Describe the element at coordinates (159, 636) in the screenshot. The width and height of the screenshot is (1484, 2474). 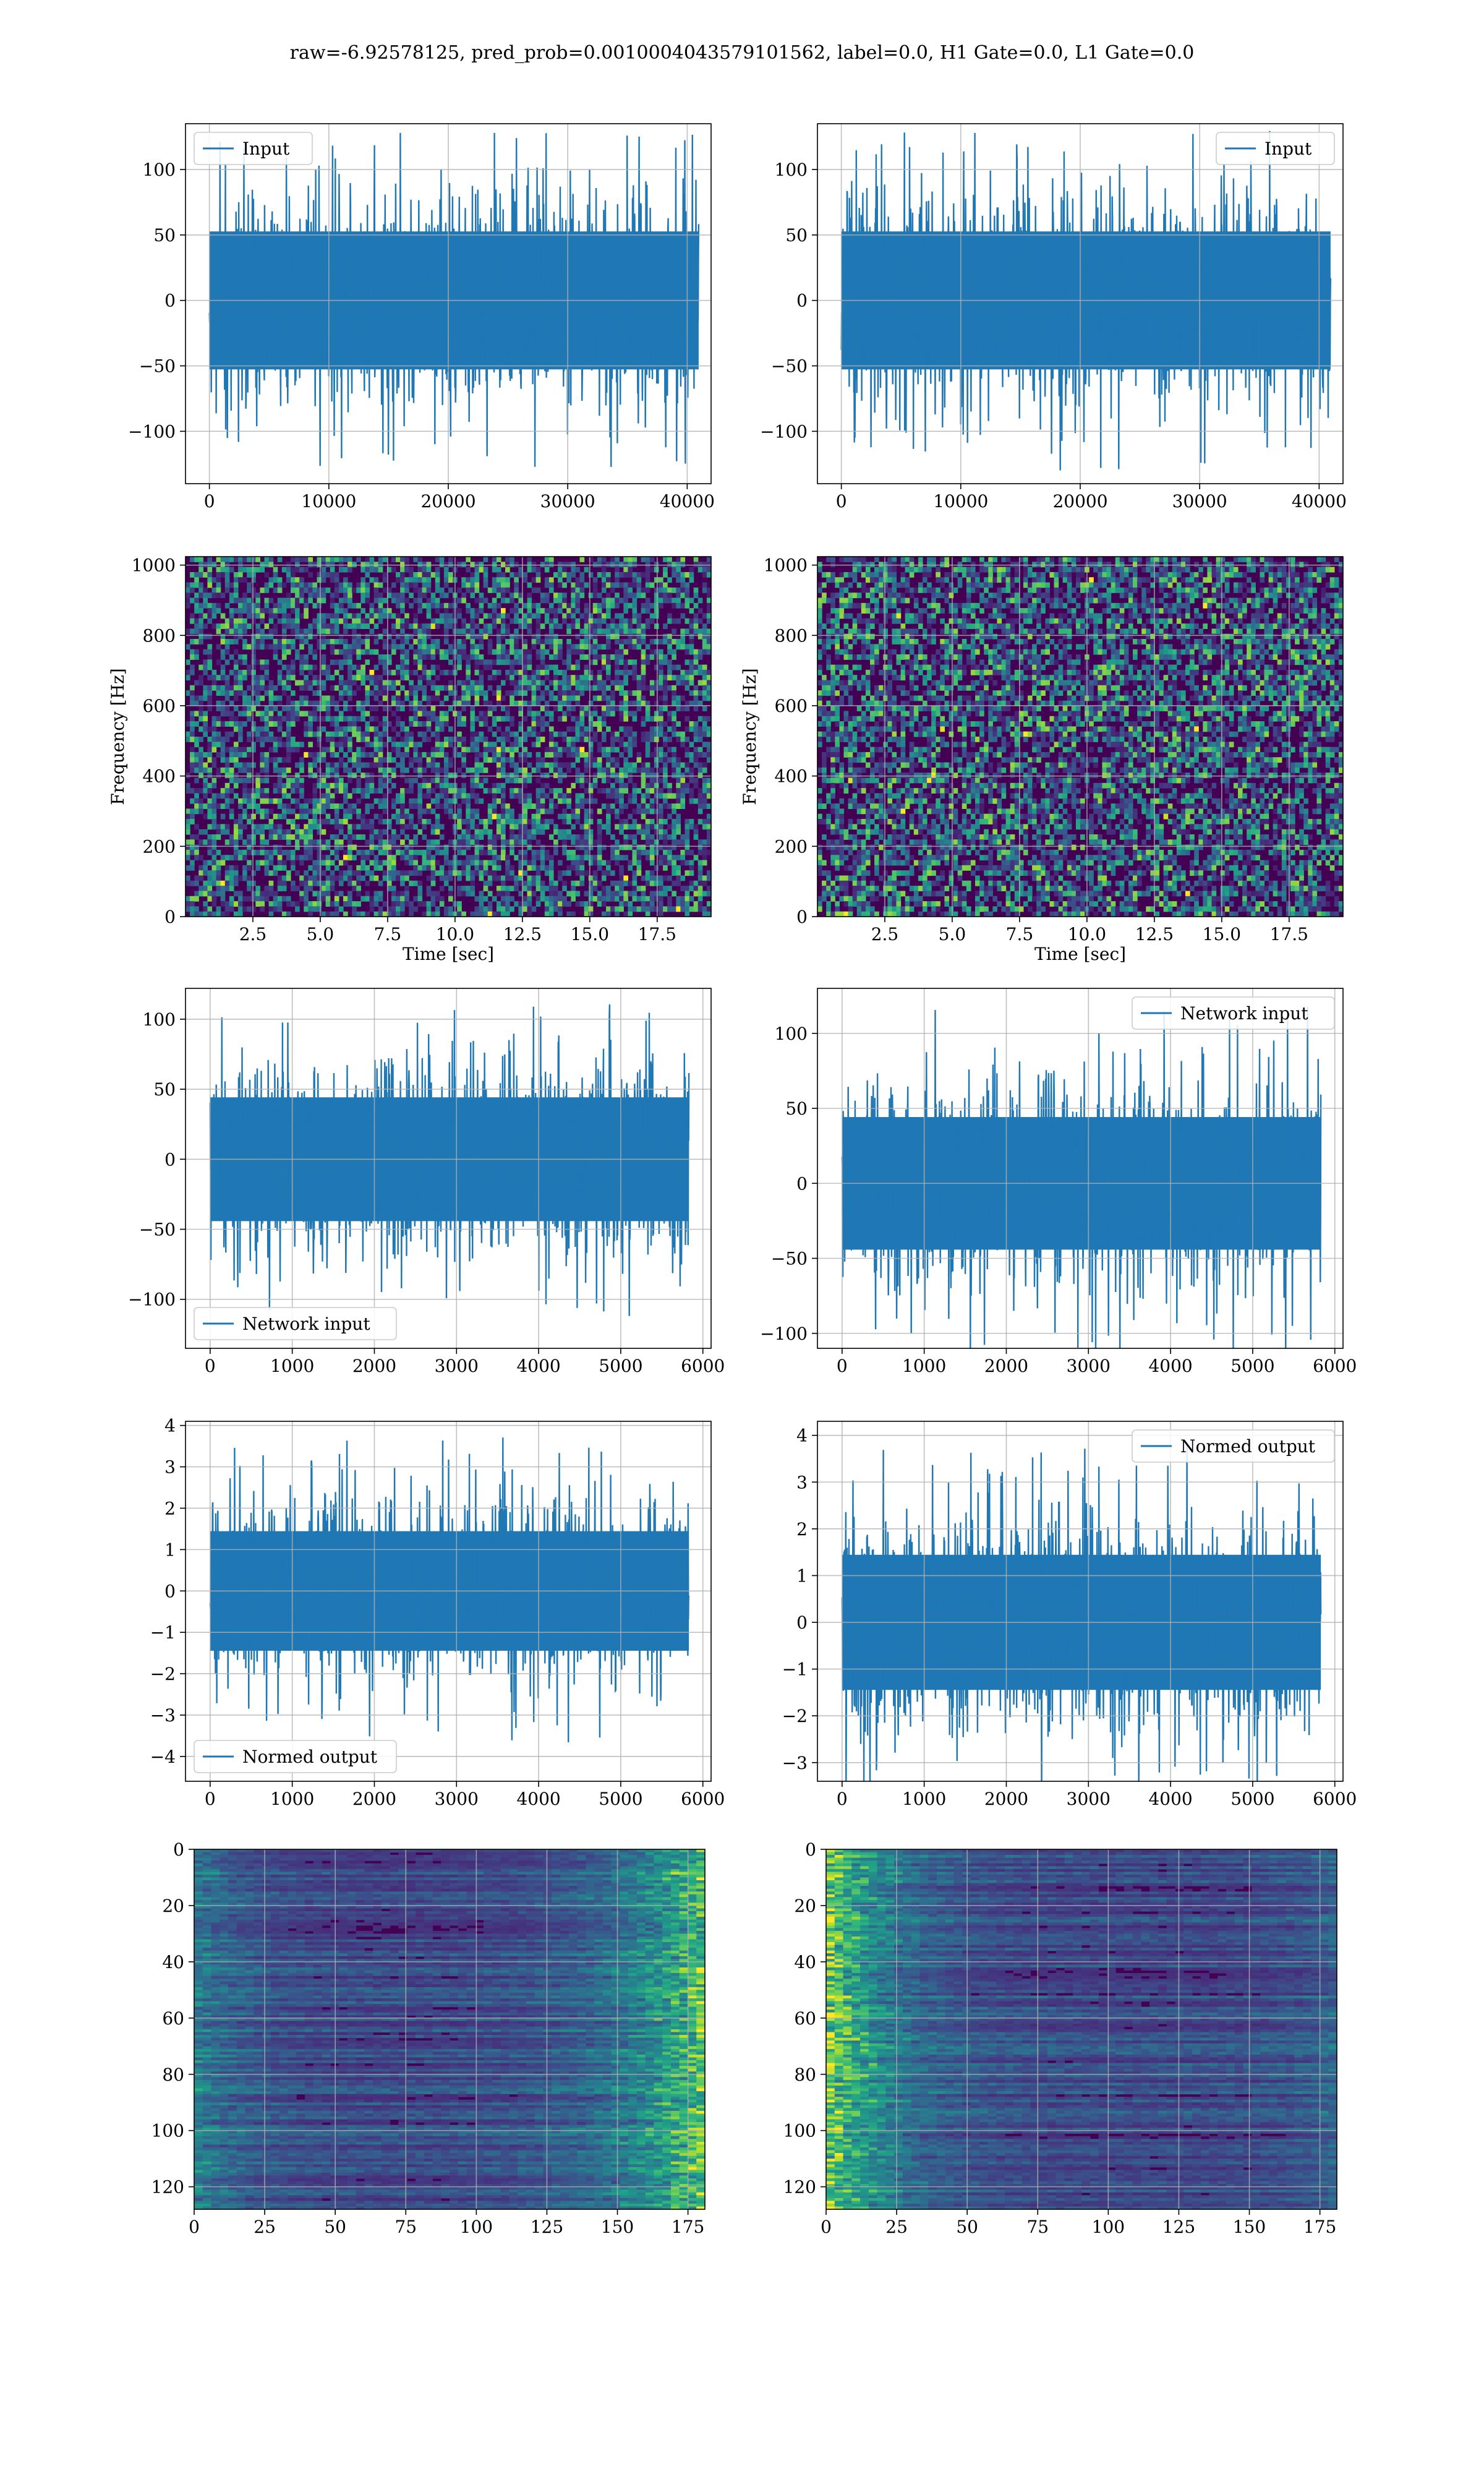
I see `y-tick-label: 800` at that location.